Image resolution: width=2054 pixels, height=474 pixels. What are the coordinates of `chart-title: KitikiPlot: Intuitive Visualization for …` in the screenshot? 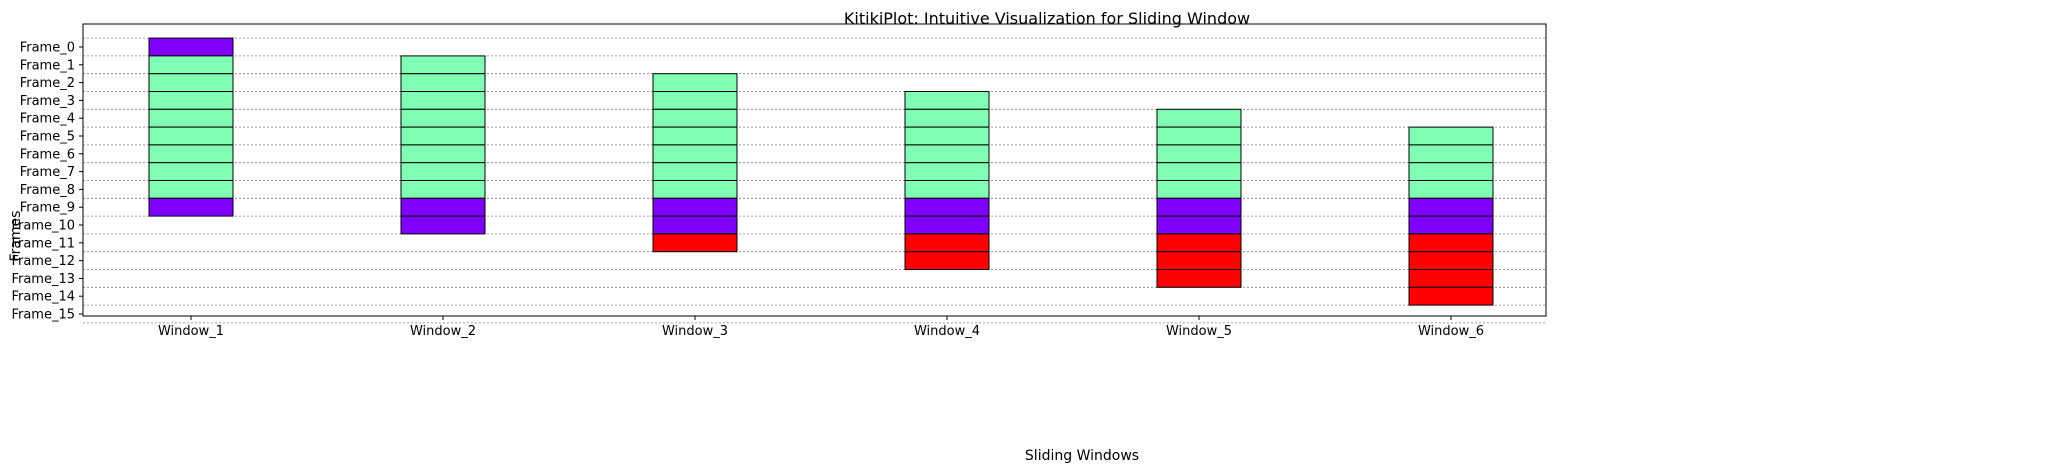 It's located at (1047, 18).